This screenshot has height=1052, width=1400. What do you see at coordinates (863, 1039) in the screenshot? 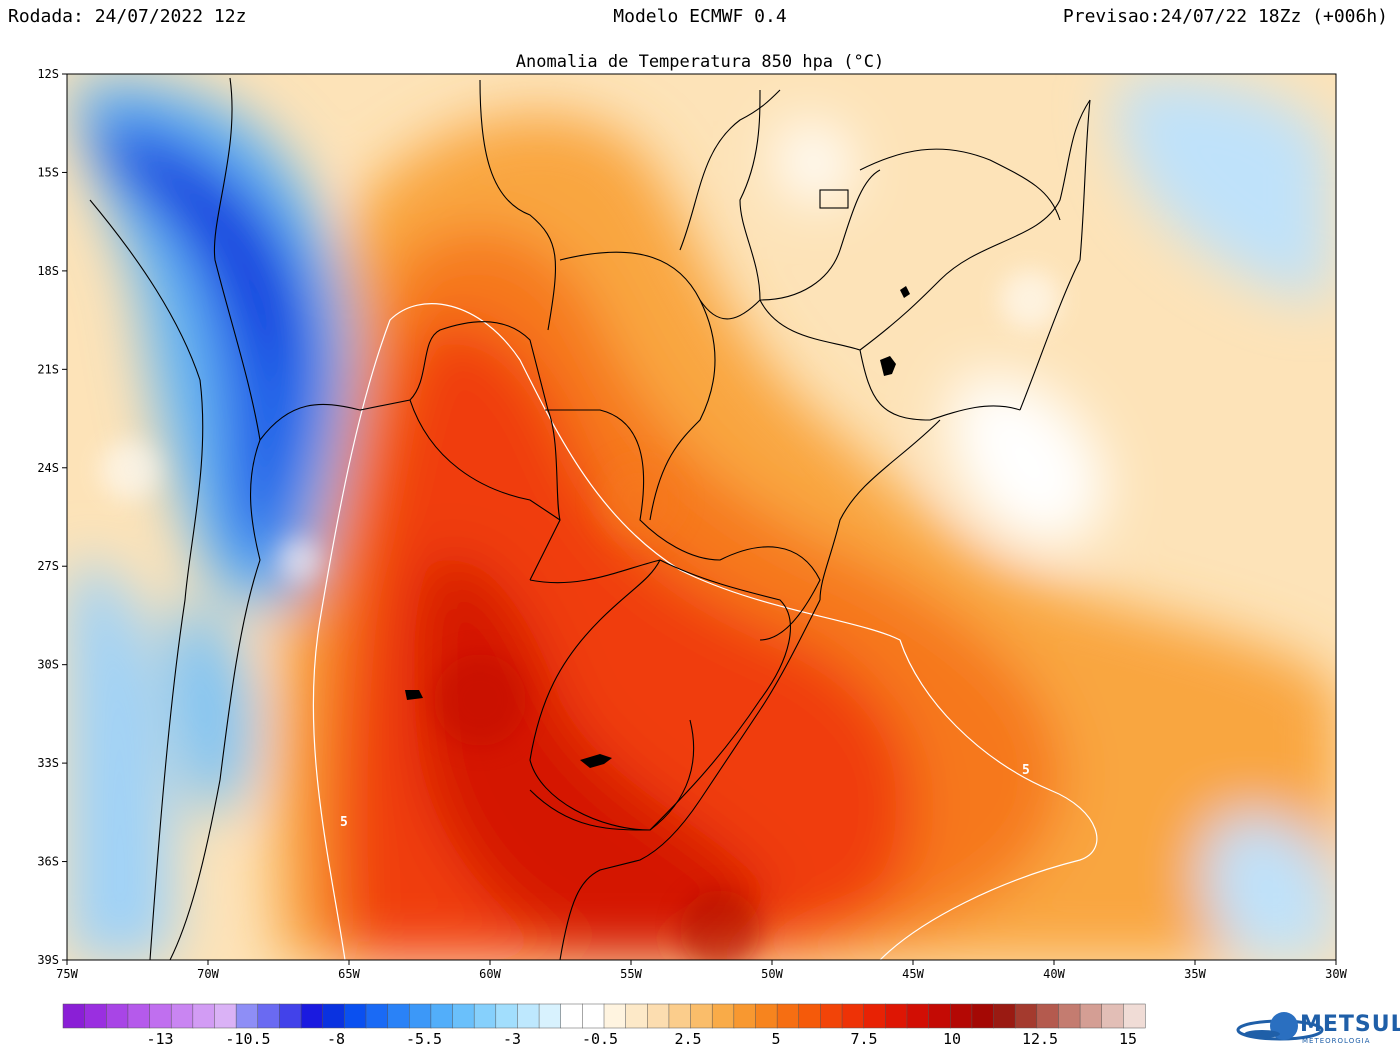
I see `colorbar-label: 7.5` at bounding box center [863, 1039].